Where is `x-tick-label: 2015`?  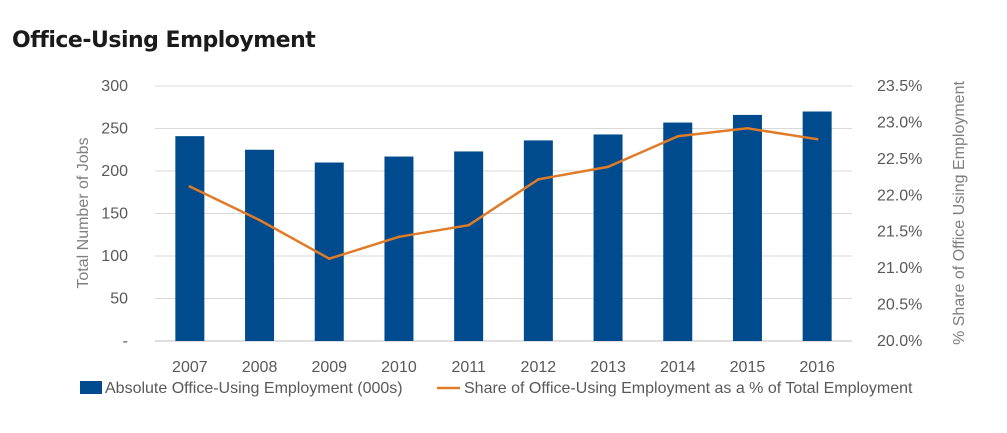 x-tick-label: 2015 is located at coordinates (748, 367).